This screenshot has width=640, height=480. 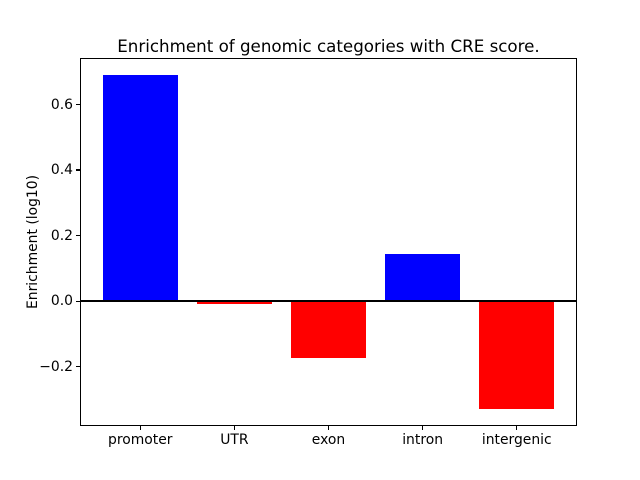 What do you see at coordinates (140, 188) in the screenshot?
I see `bar-promoter` at bounding box center [140, 188].